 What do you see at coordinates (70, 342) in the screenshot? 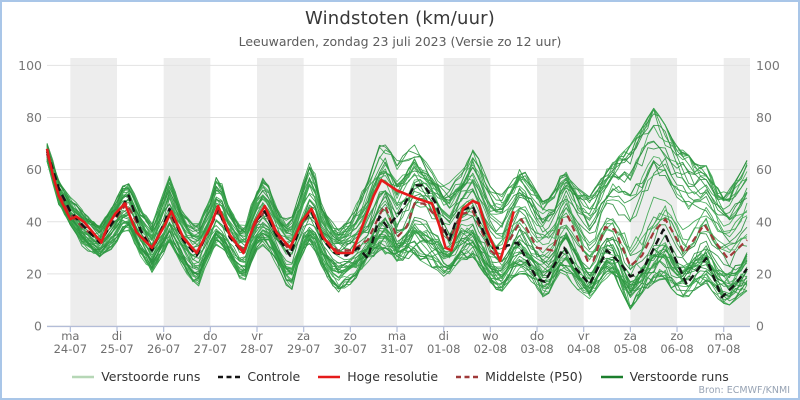
I see `x-axis-day-label: ma 24-07` at bounding box center [70, 342].